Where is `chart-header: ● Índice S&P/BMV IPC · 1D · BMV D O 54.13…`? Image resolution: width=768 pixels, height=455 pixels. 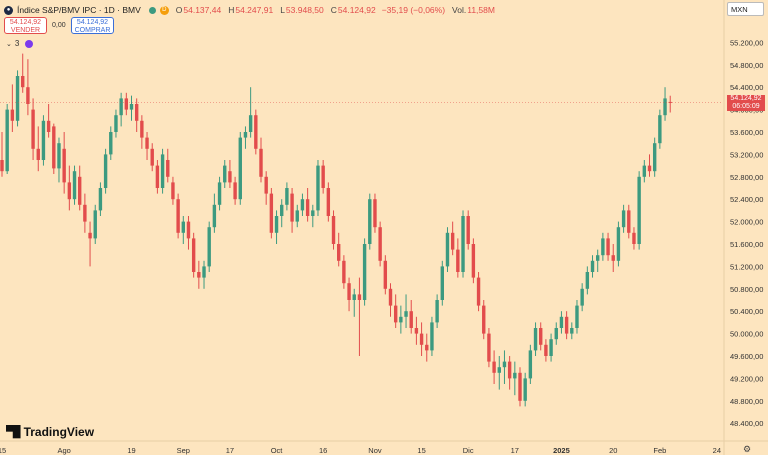
chart-header: ● Índice S&P/BMV IPC · 1D · BMV D O 54.13… is located at coordinates (249, 10).